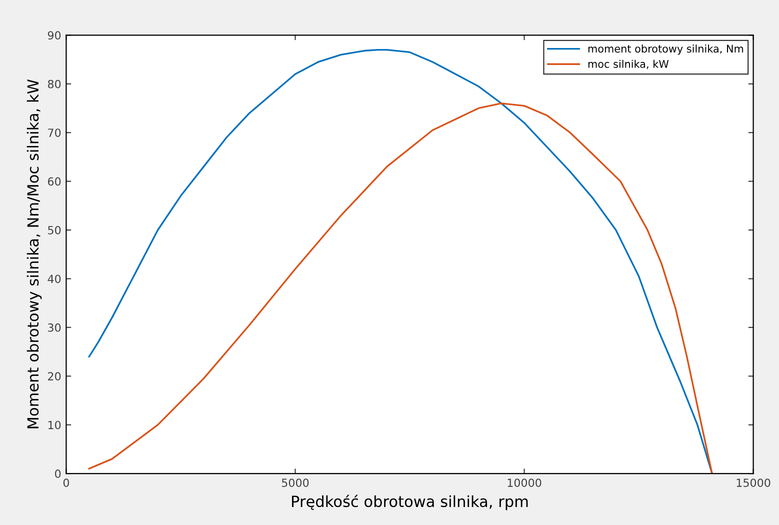  Describe the element at coordinates (54, 132) in the screenshot. I see `y-tick-label: 70` at that location.